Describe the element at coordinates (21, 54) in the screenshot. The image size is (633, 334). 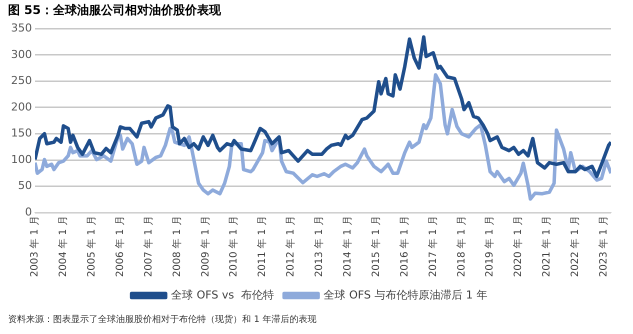
I see `y-tick-label: 300` at that location.